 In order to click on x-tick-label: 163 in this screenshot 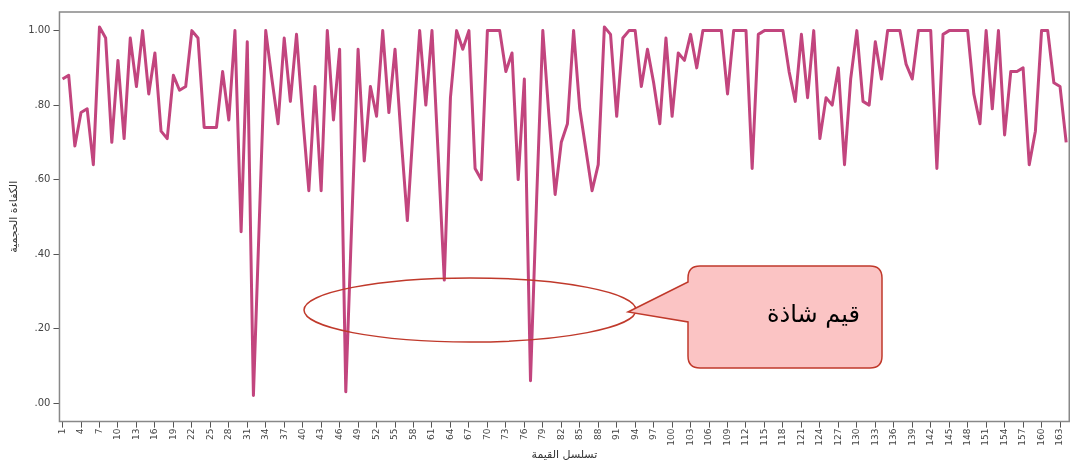, I will do `click(1059, 437)`.